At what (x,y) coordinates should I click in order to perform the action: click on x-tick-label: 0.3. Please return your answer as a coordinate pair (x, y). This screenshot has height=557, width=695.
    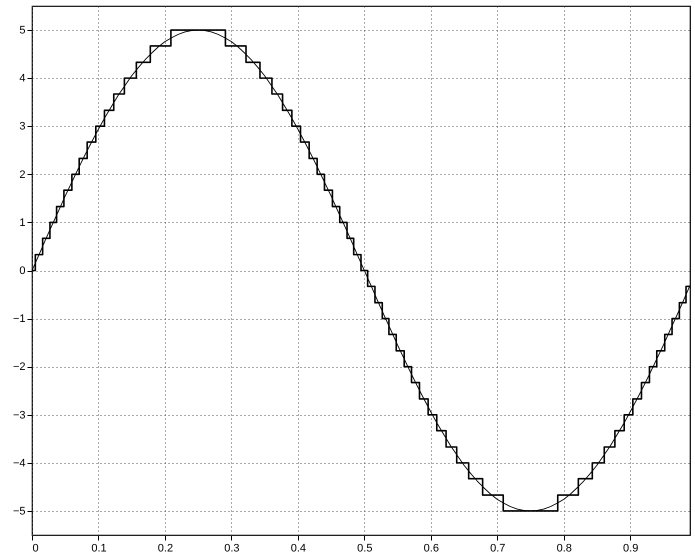
    Looking at the image, I should click on (232, 548).